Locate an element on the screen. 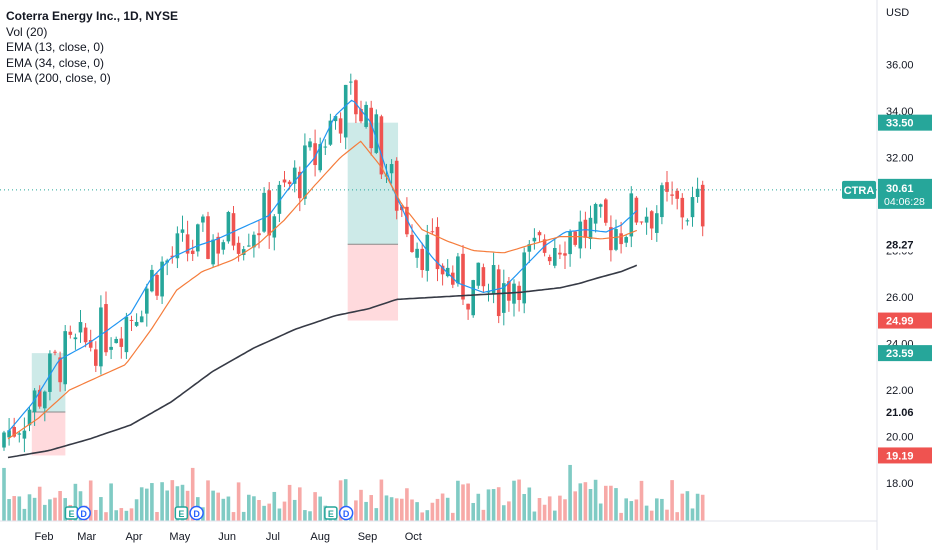 This screenshot has width=932, height=550. indicator-ema-200: EMA (200, close, 0) is located at coordinates (58, 78).